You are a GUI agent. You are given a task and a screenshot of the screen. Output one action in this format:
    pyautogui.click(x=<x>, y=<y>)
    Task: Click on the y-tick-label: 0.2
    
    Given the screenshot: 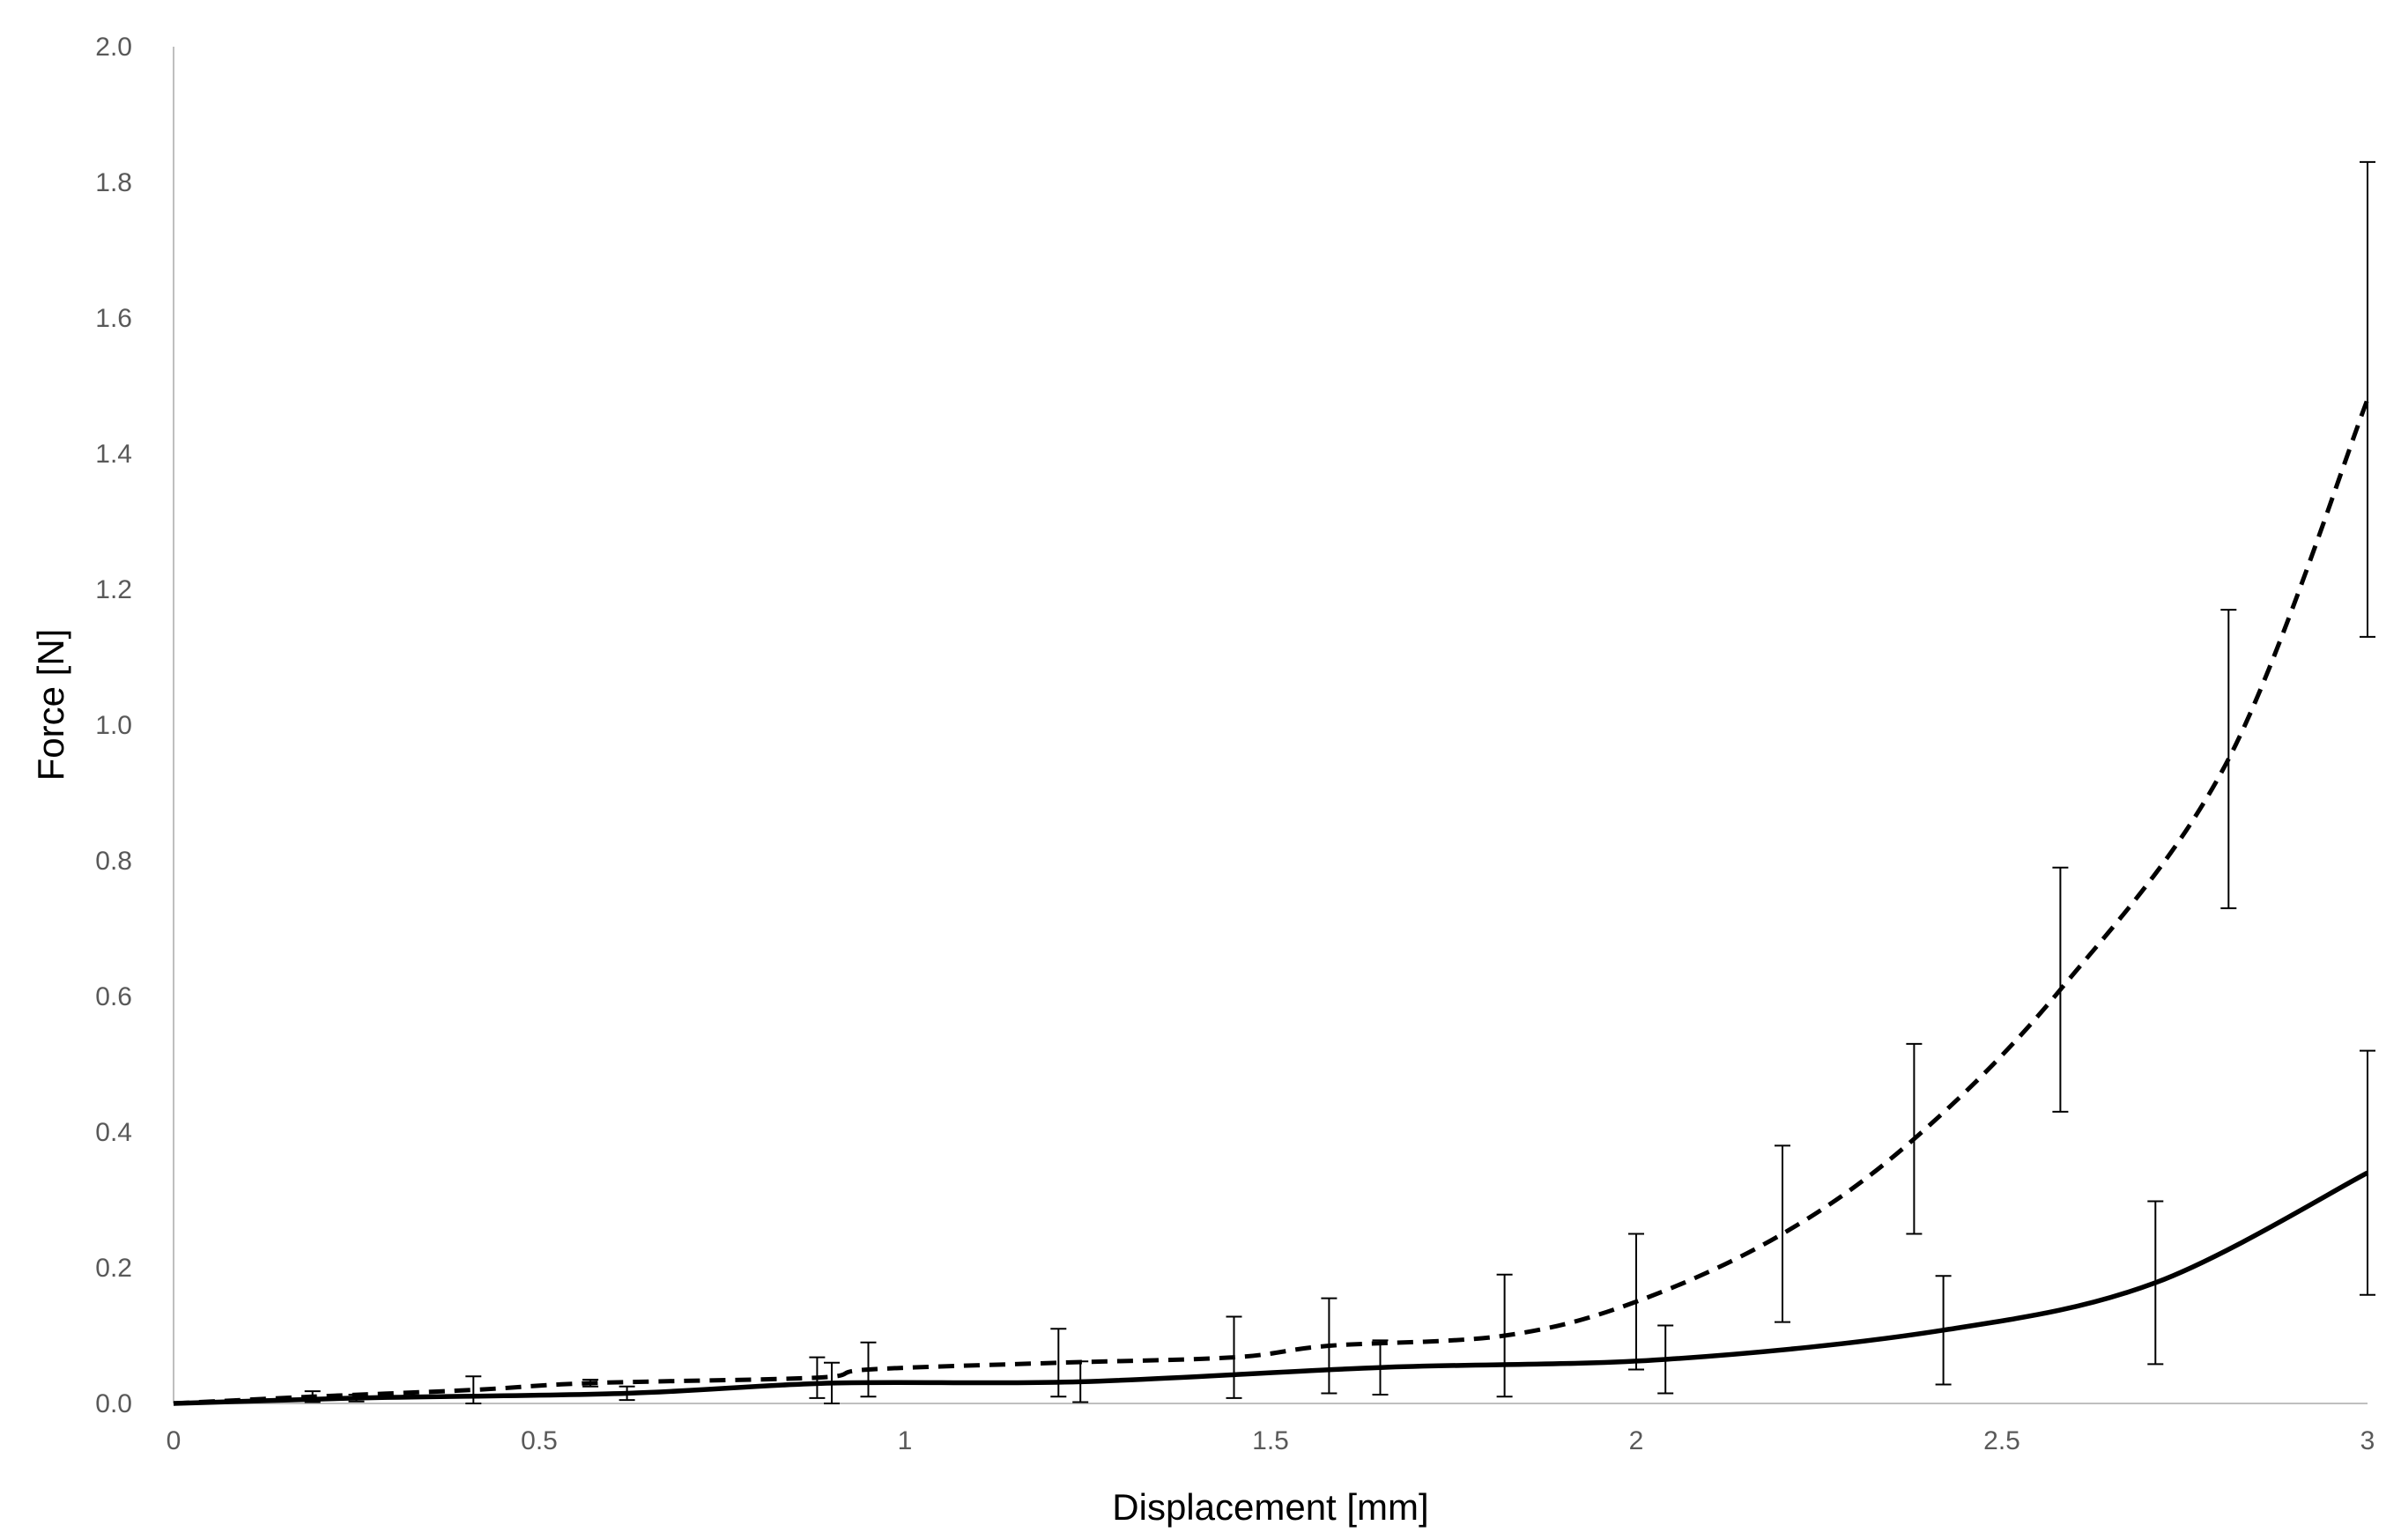 What is the action you would take?
    pyautogui.click(x=113, y=1269)
    